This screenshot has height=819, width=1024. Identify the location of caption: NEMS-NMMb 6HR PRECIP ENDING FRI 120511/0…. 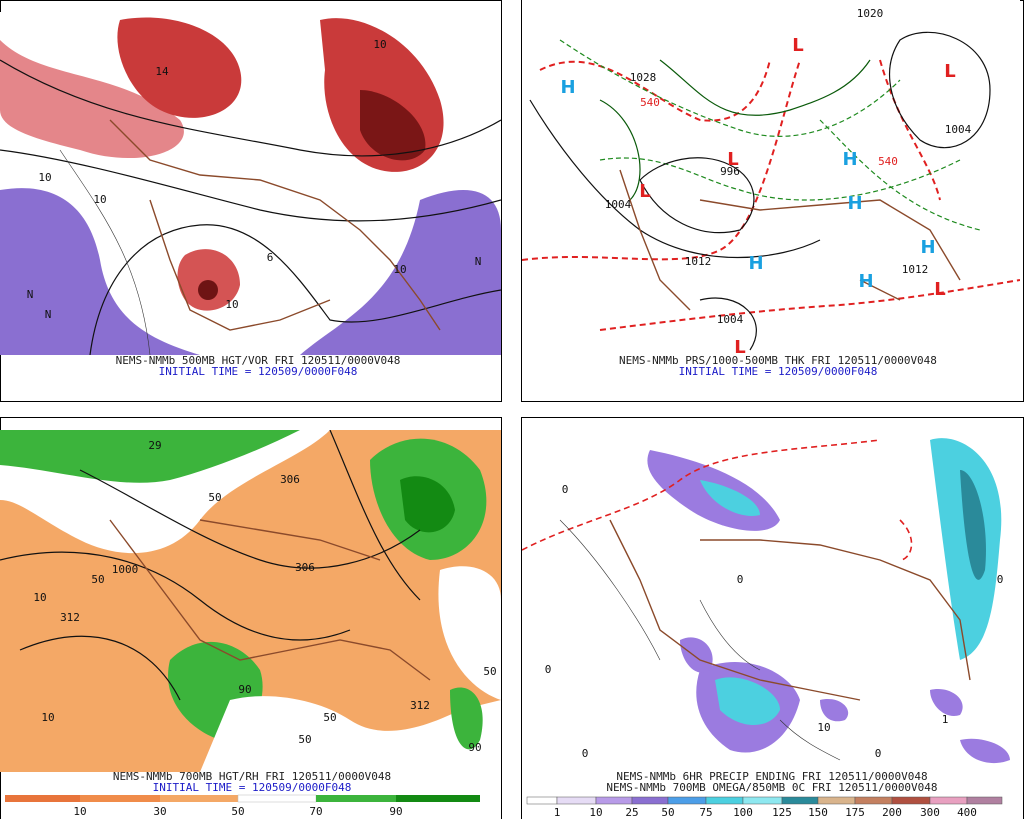
(771, 776).